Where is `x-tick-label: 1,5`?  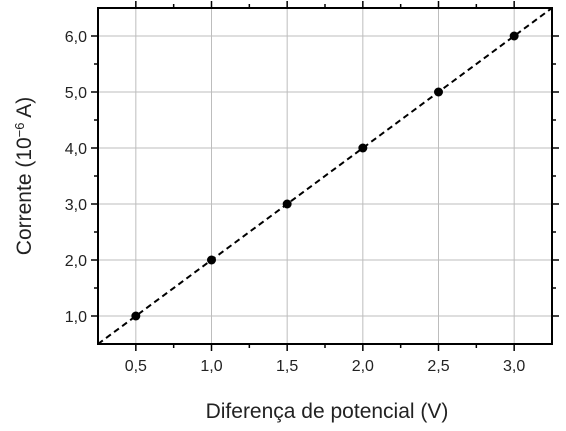
x-tick-label: 1,5 is located at coordinates (287, 366).